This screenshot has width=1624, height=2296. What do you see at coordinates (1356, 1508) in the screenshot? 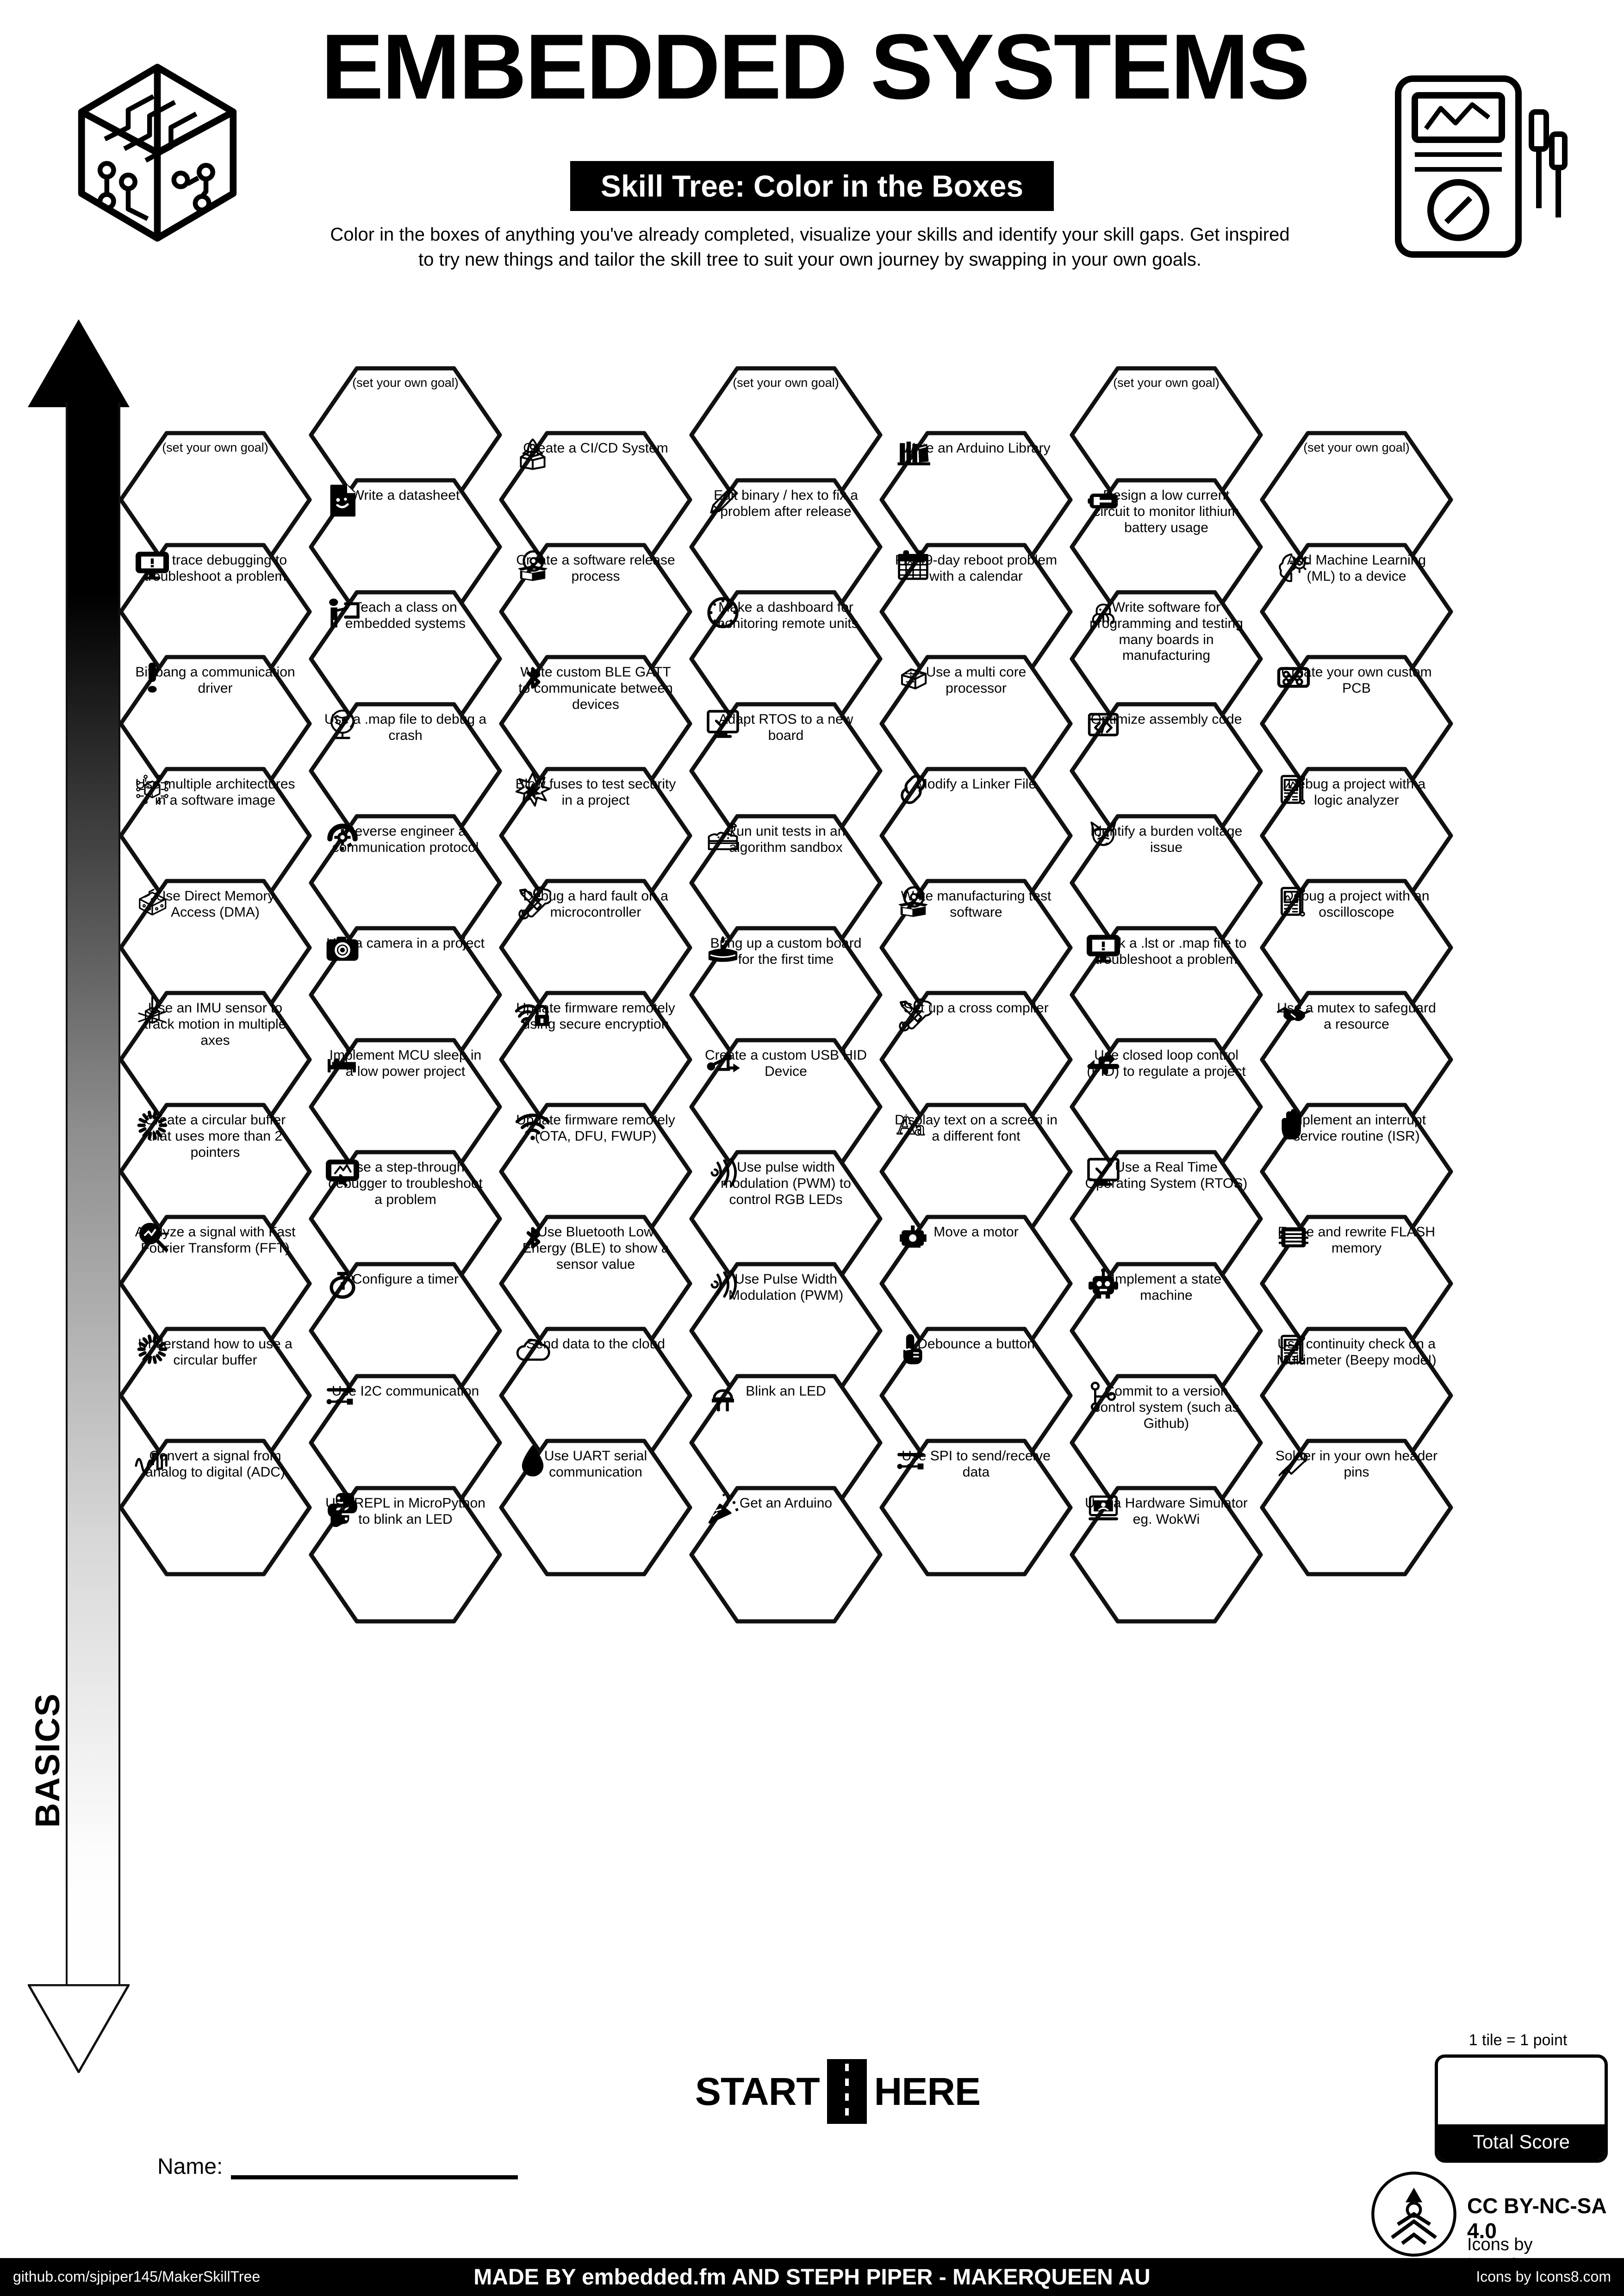
I see `skill-tile: Solder in your own header pins` at bounding box center [1356, 1508].